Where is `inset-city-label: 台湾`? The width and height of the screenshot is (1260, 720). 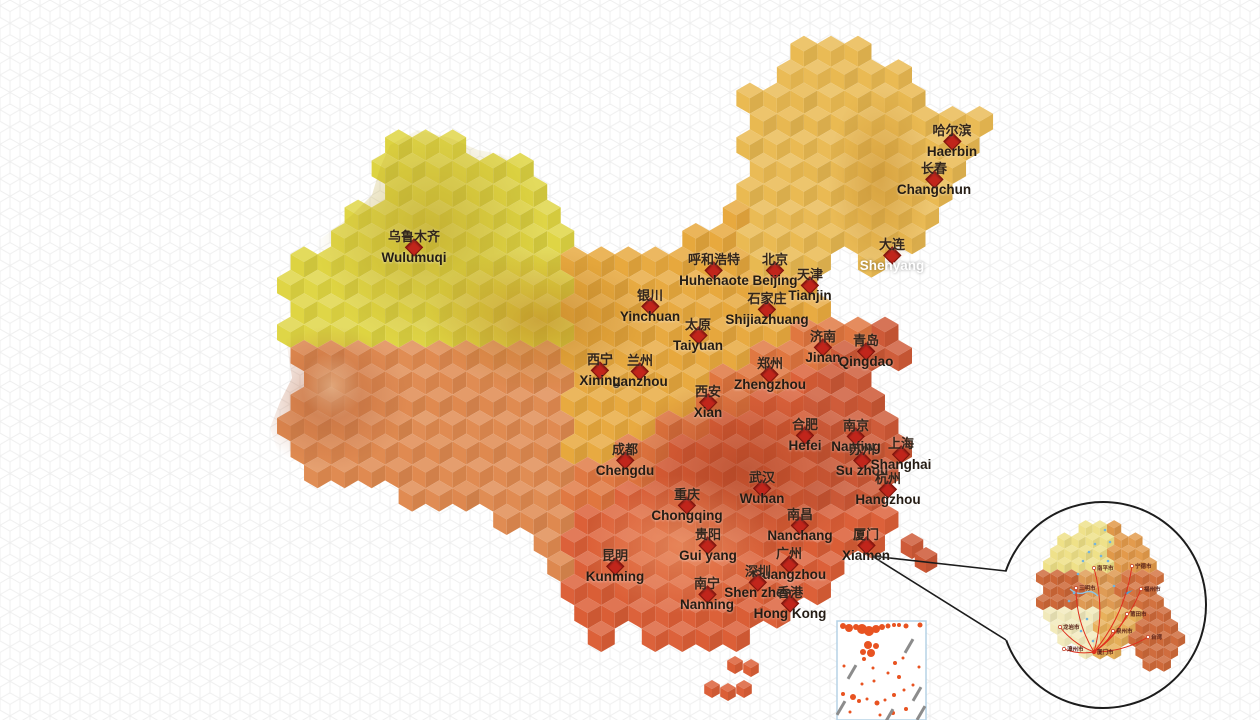
inset-city-label: 台湾 is located at coordinates (1157, 637).